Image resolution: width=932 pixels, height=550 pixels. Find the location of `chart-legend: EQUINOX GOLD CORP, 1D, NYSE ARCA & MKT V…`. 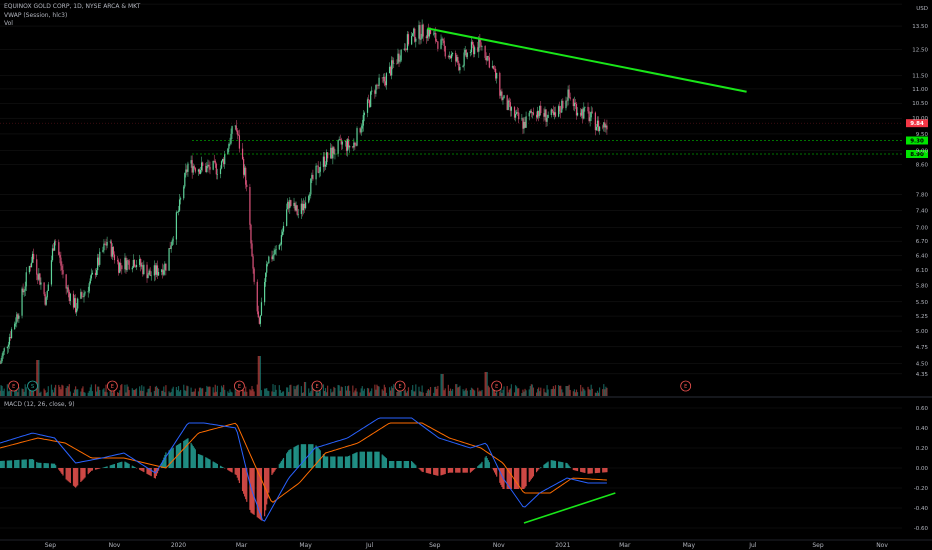

chart-legend: EQUINOX GOLD CORP, 1D, NYSE ARCA & MKT V… is located at coordinates (72, 16).